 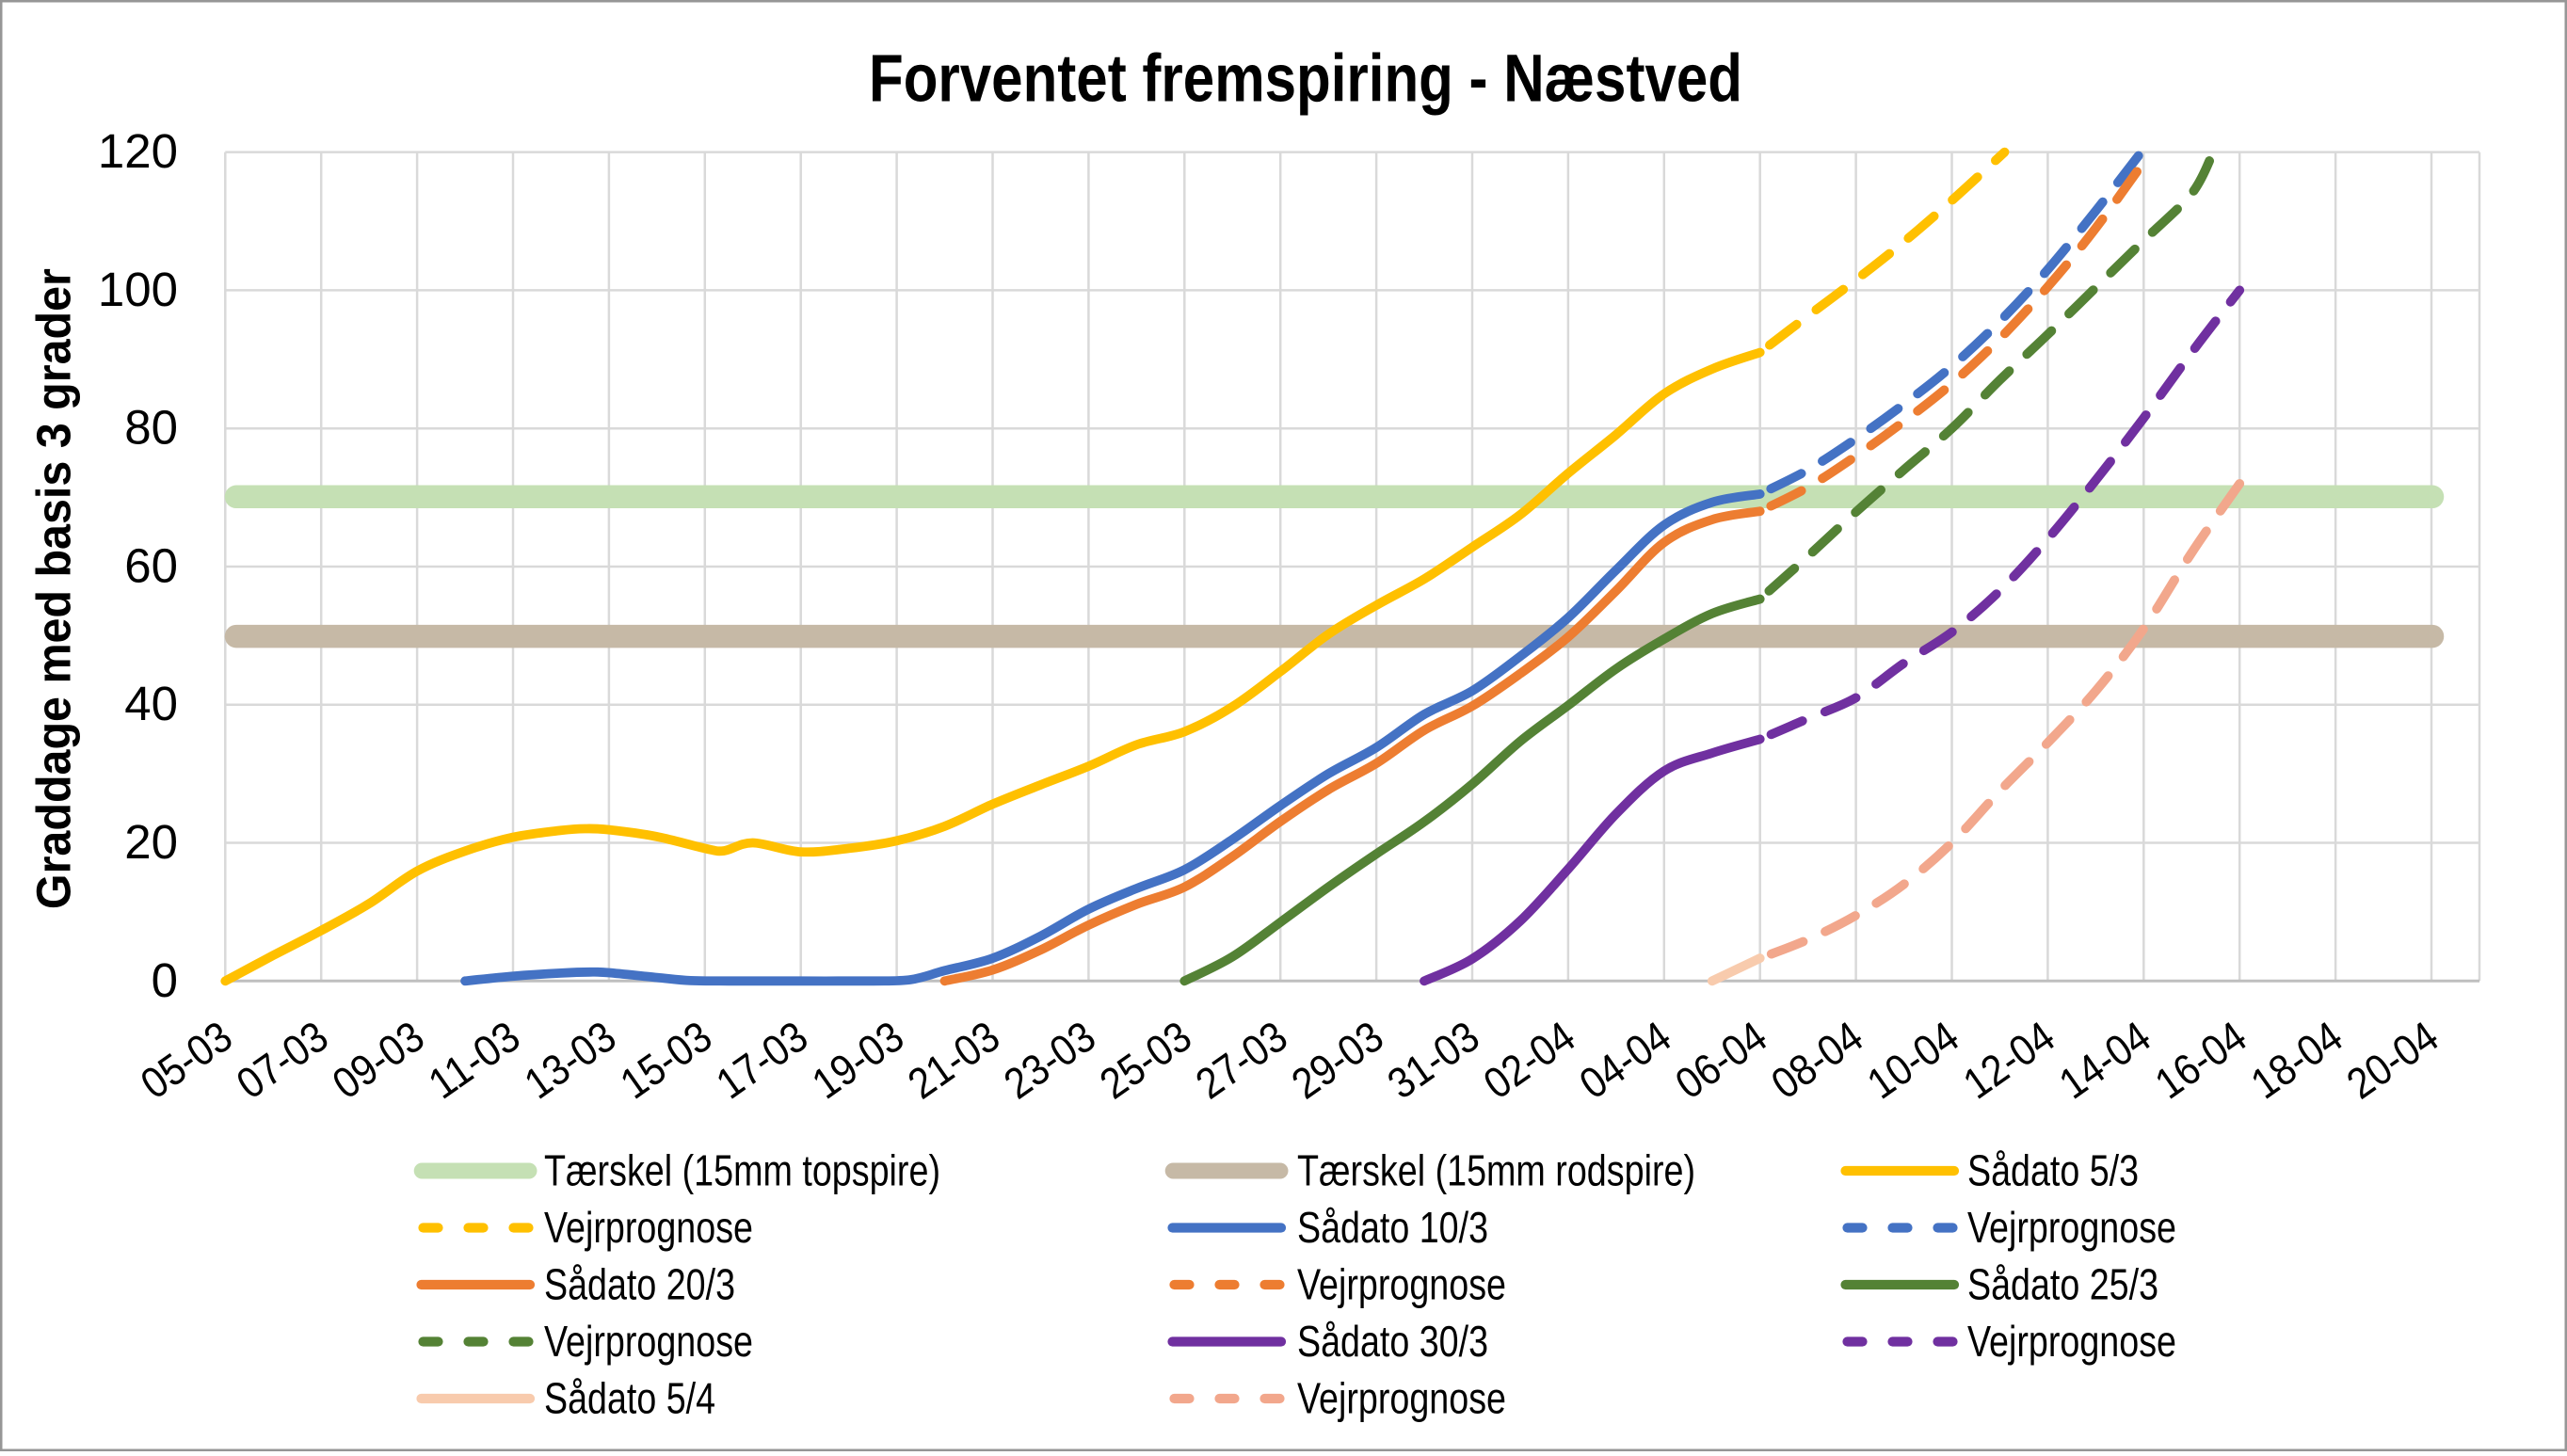 I want to click on svg-text: Tærskel (15mm topspire), so click(x=742, y=1170).